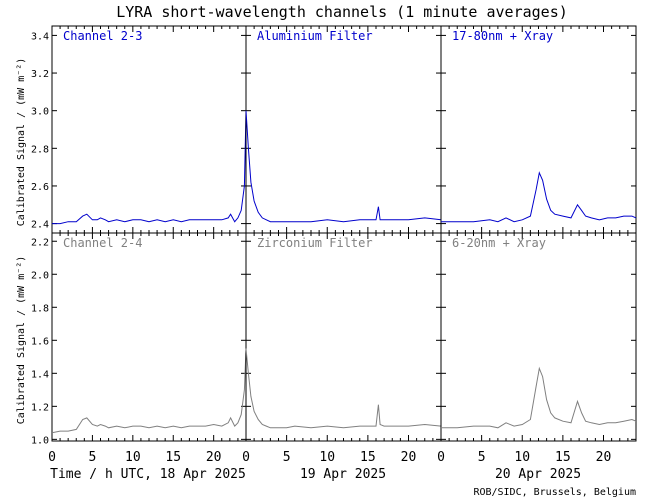 The height and width of the screenshot is (500, 650). Describe the element at coordinates (539, 197) in the screenshot. I see `series-line-17-80nm-xray` at that location.